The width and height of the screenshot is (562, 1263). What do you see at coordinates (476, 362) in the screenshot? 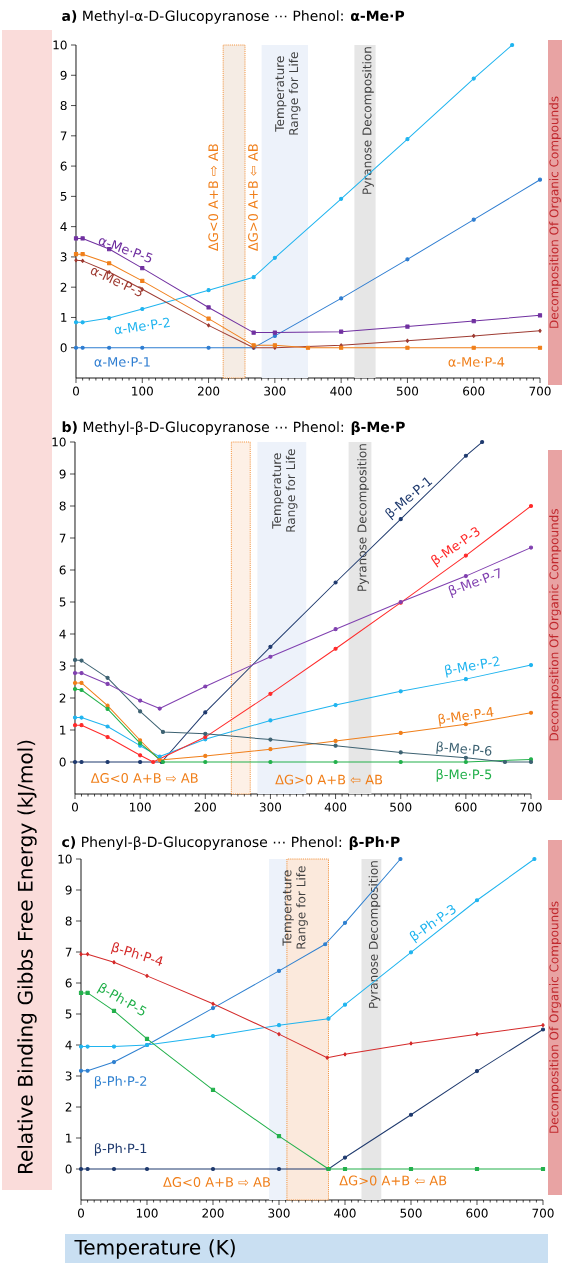
I see `series-label: α-Me·P-4` at bounding box center [476, 362].